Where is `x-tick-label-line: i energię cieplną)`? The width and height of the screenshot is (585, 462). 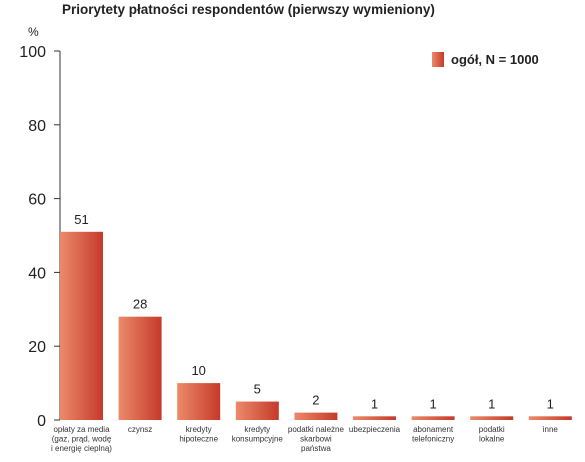 x-tick-label-line: i energię cieplną) is located at coordinates (81, 448).